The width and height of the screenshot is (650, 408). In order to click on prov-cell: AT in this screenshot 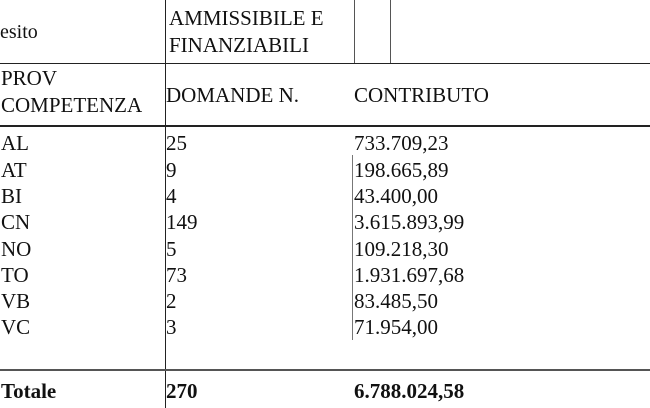, I will do `click(14, 170)`.